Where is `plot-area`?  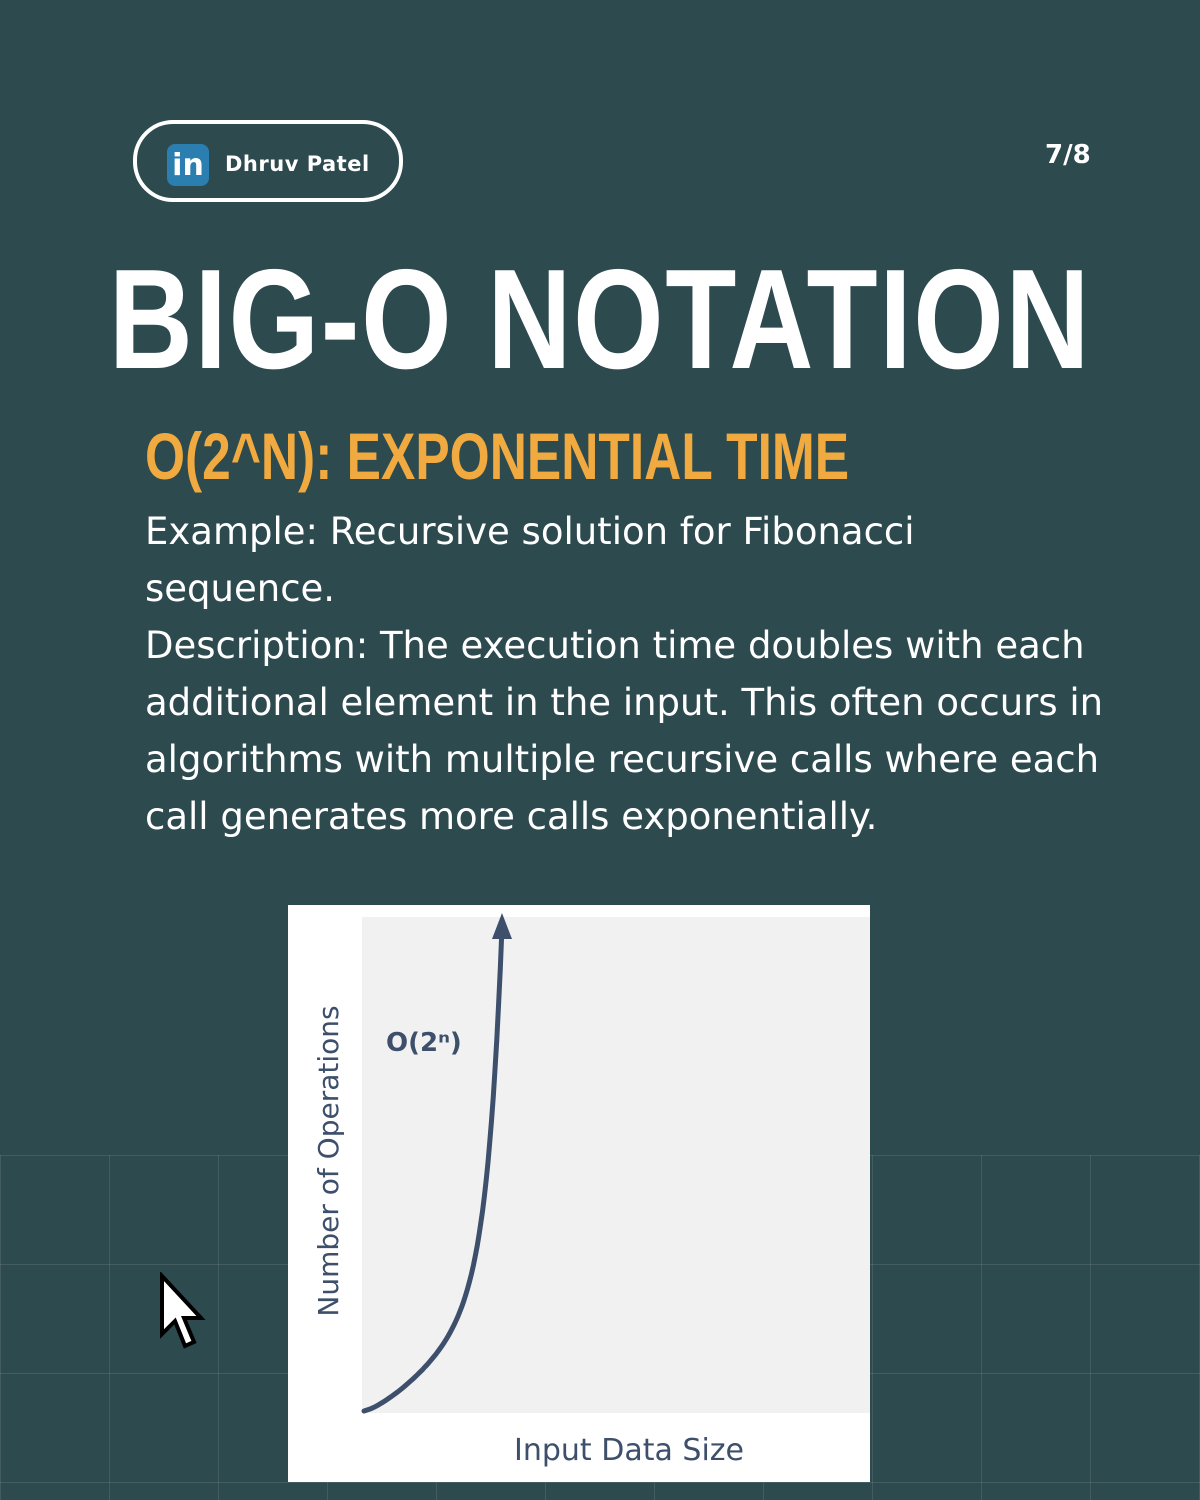
plot-area is located at coordinates (616, 1165).